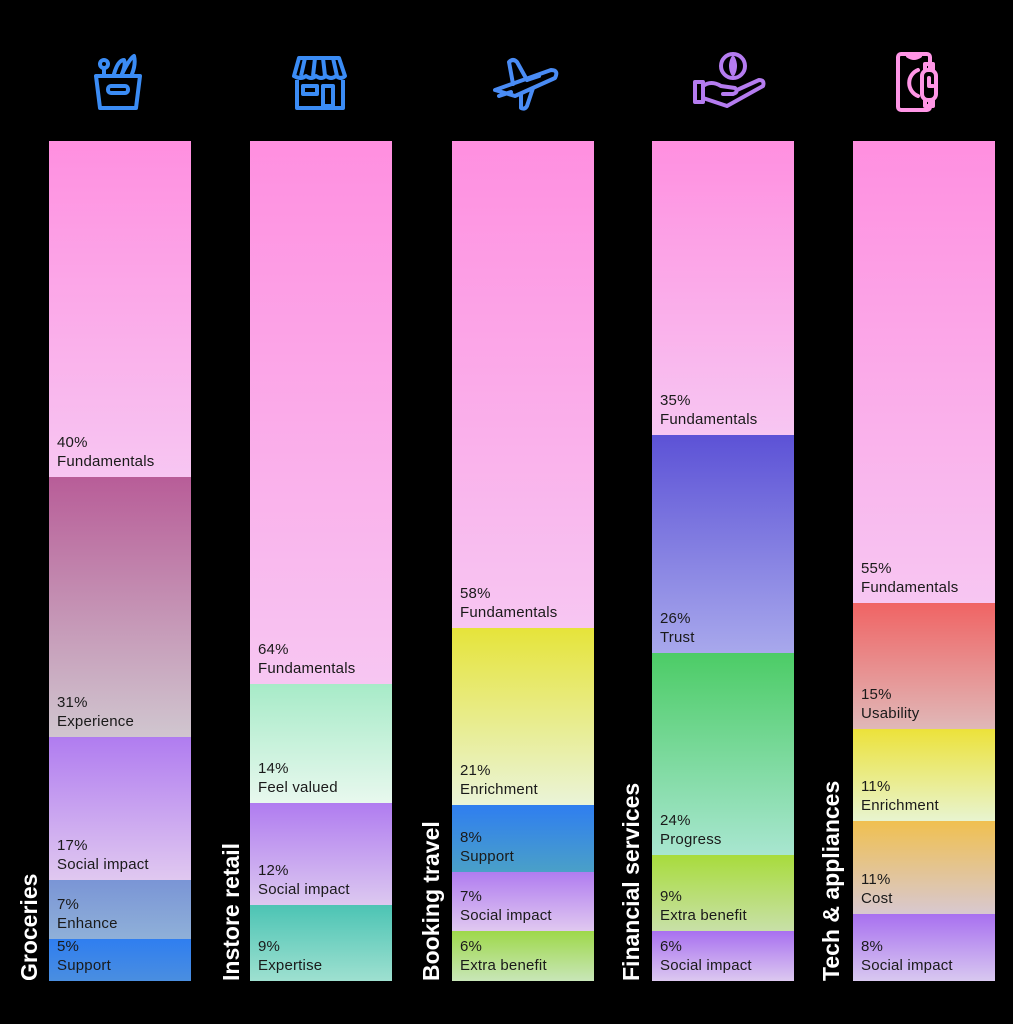 The image size is (1013, 1024). What do you see at coordinates (120, 607) in the screenshot?
I see `bar-segment-experience: 31% Experience` at bounding box center [120, 607].